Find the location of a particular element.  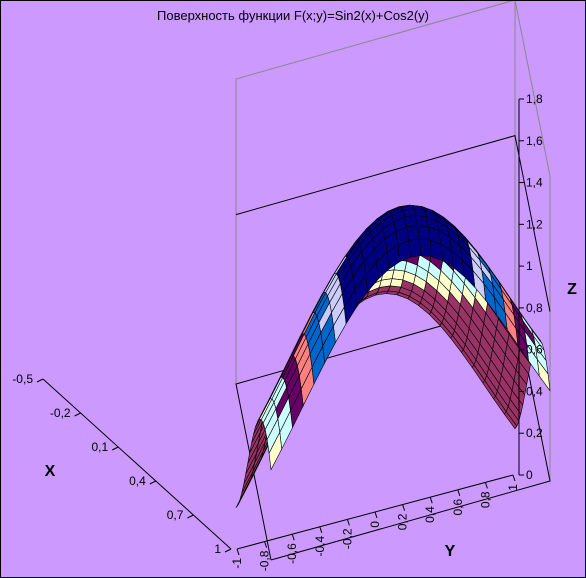

x-tick-label: -0,5 is located at coordinates (22, 379).